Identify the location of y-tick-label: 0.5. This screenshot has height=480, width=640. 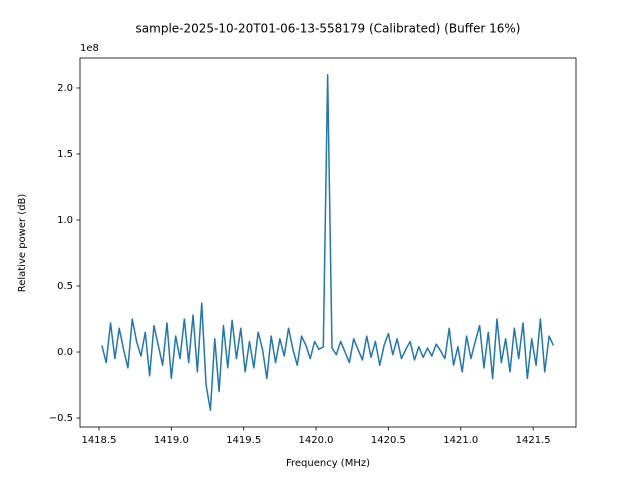
(65, 286).